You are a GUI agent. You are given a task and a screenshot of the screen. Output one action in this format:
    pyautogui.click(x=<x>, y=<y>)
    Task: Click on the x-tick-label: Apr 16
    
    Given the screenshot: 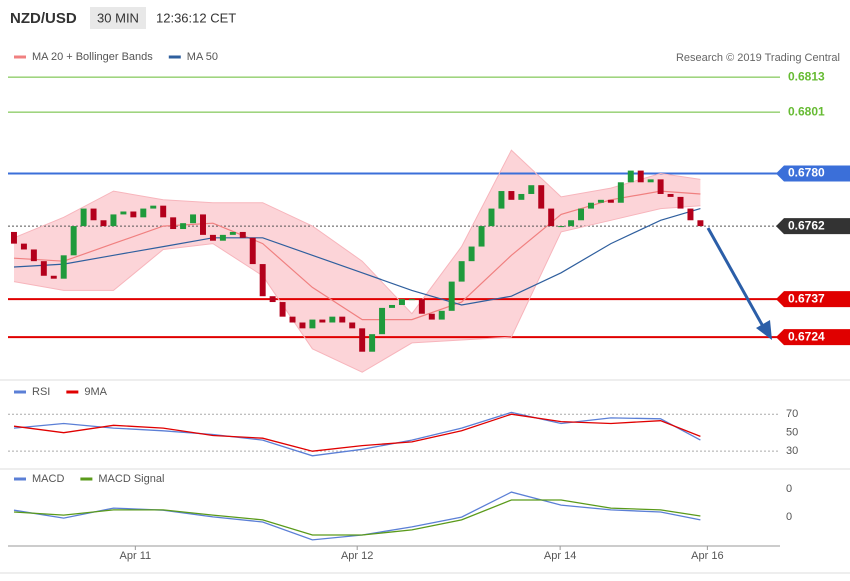 What is the action you would take?
    pyautogui.click(x=707, y=556)
    